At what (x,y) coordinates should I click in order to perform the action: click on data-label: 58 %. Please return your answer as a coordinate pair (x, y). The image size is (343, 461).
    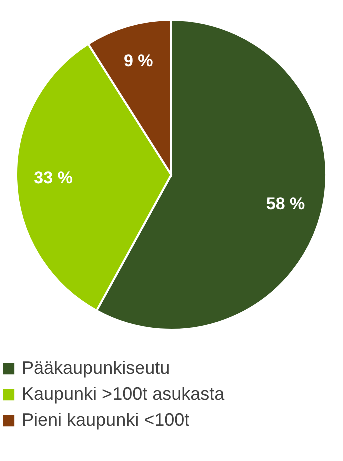
    Looking at the image, I should click on (286, 204).